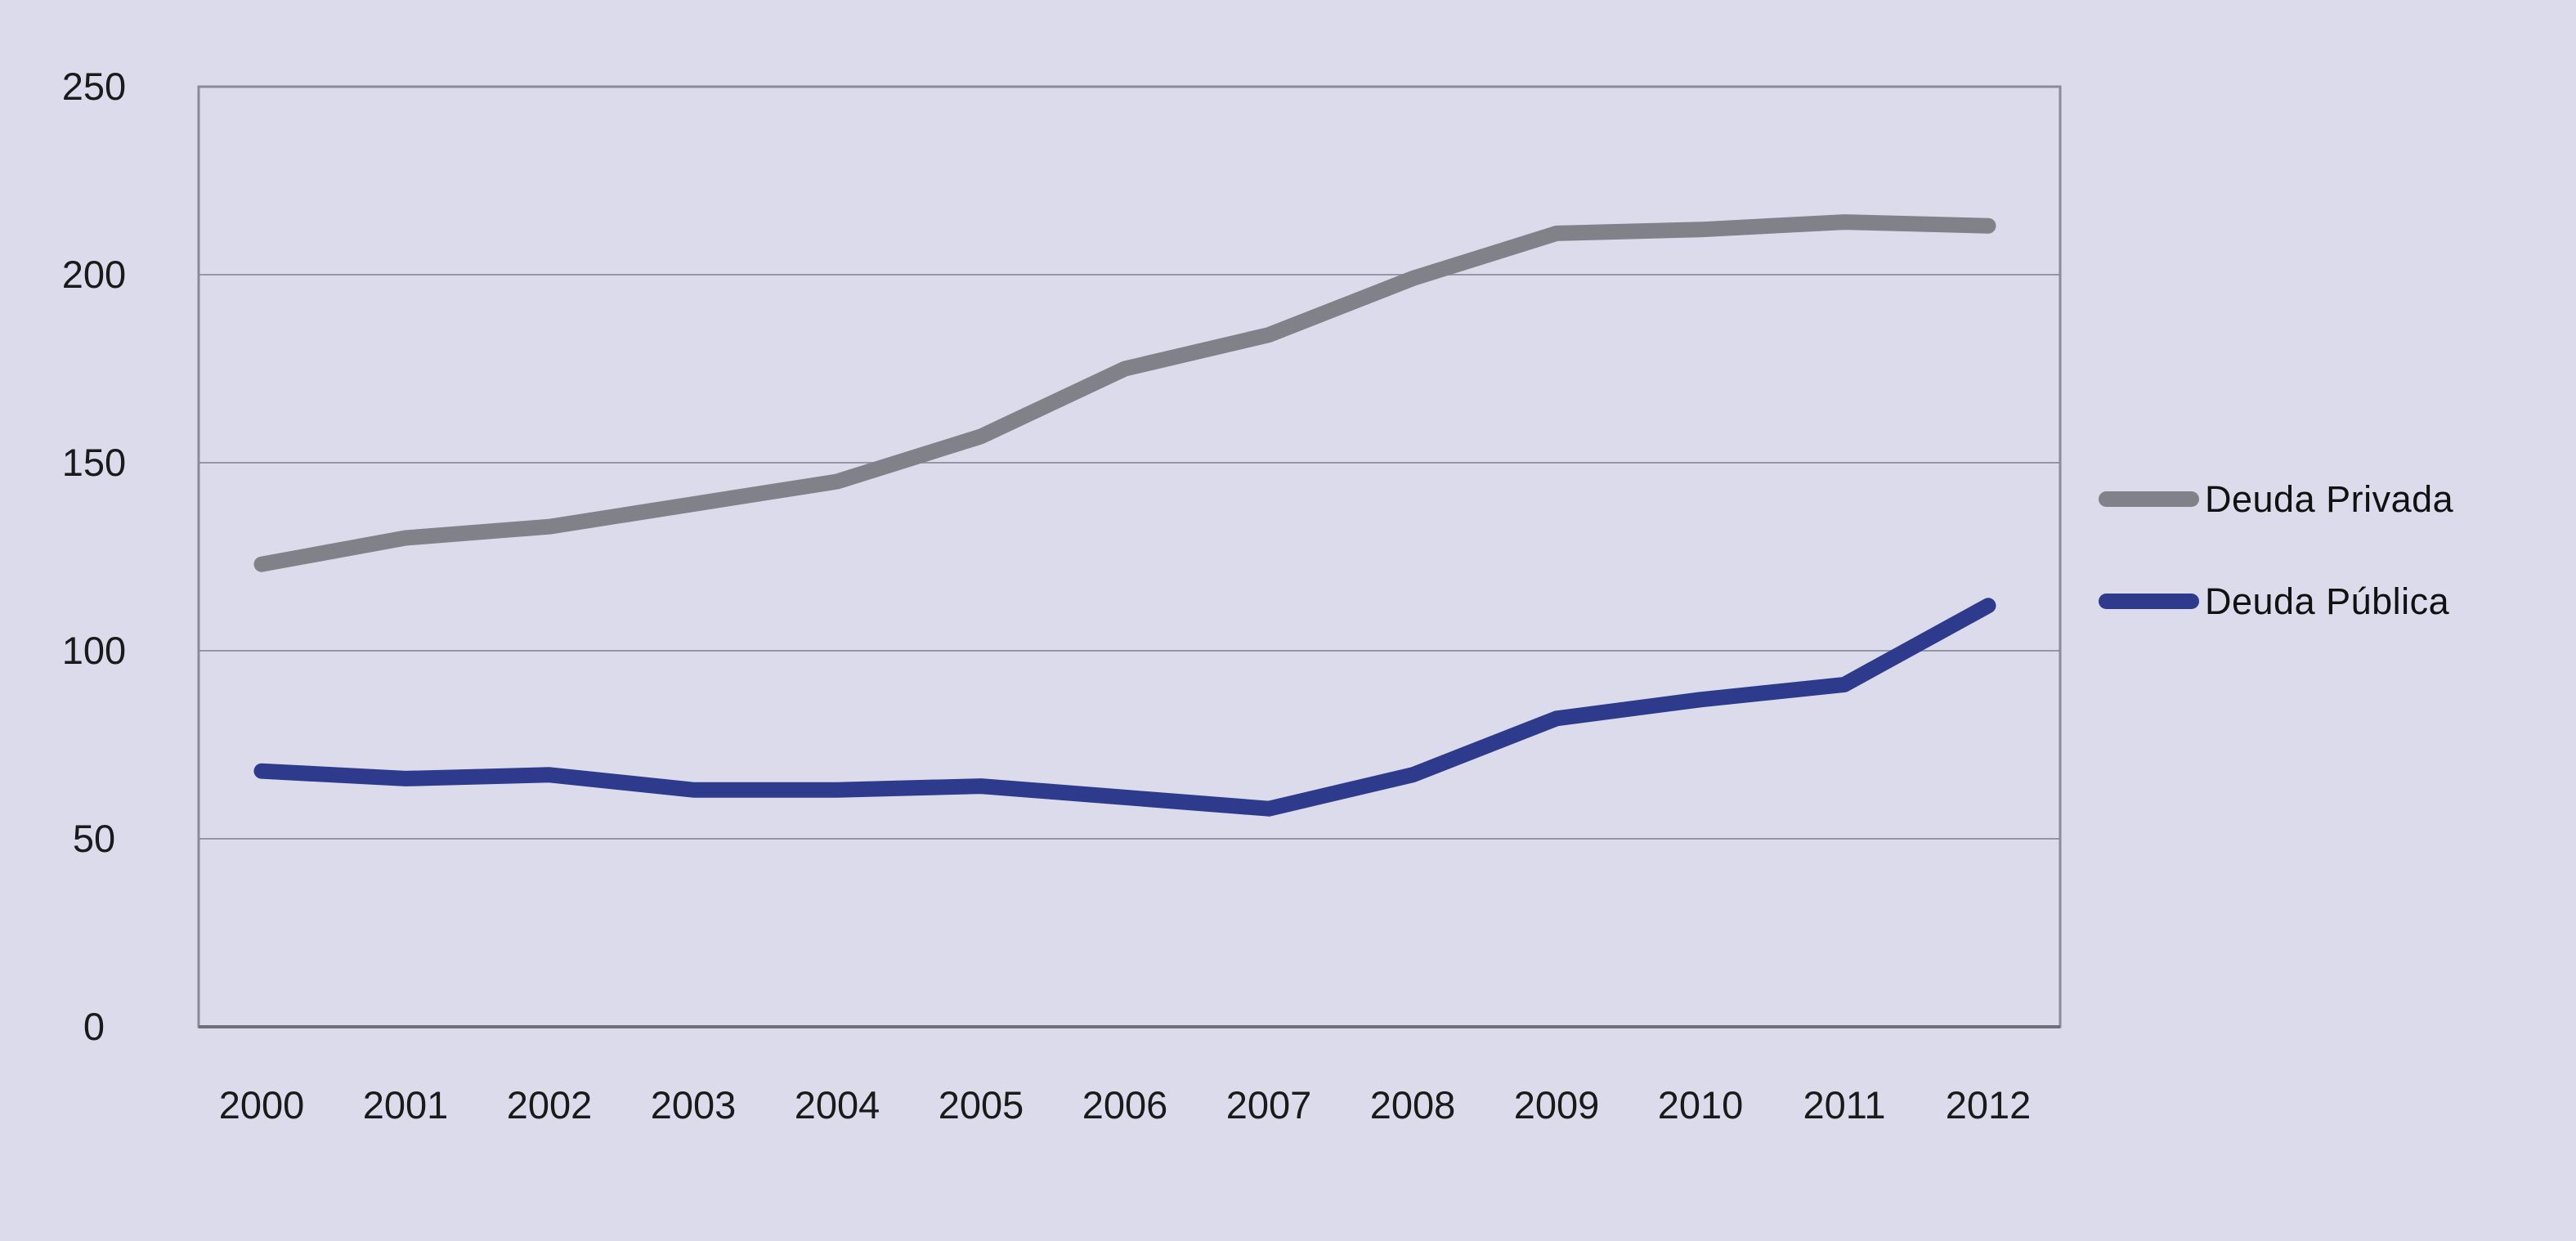  Describe the element at coordinates (94, 86) in the screenshot. I see `y-axis-tick-label: 250` at that location.